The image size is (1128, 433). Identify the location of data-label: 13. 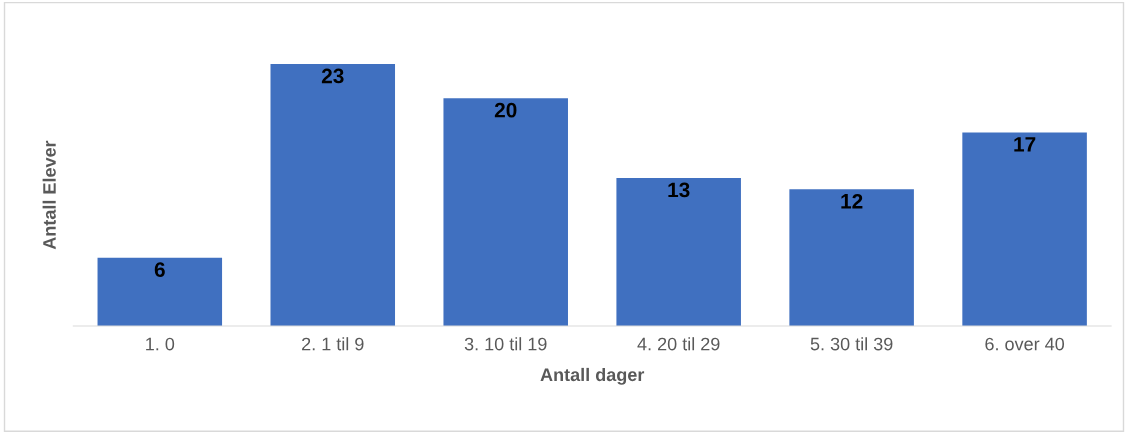
(679, 190).